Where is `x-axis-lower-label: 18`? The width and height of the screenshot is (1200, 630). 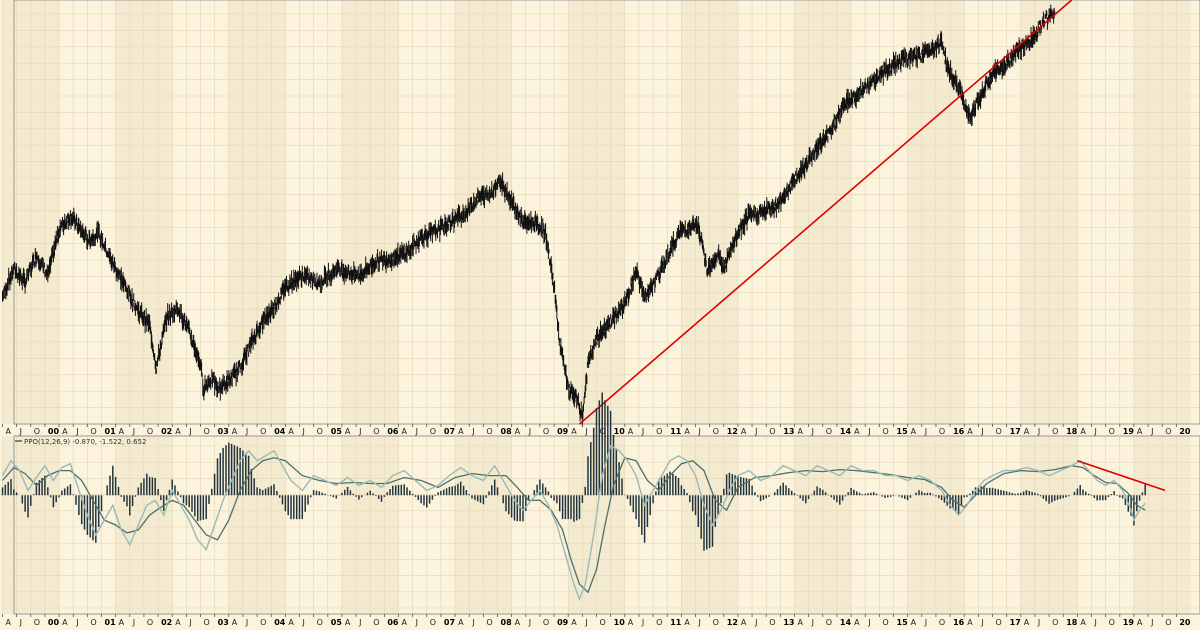 x-axis-lower-label: 18 is located at coordinates (1072, 622).